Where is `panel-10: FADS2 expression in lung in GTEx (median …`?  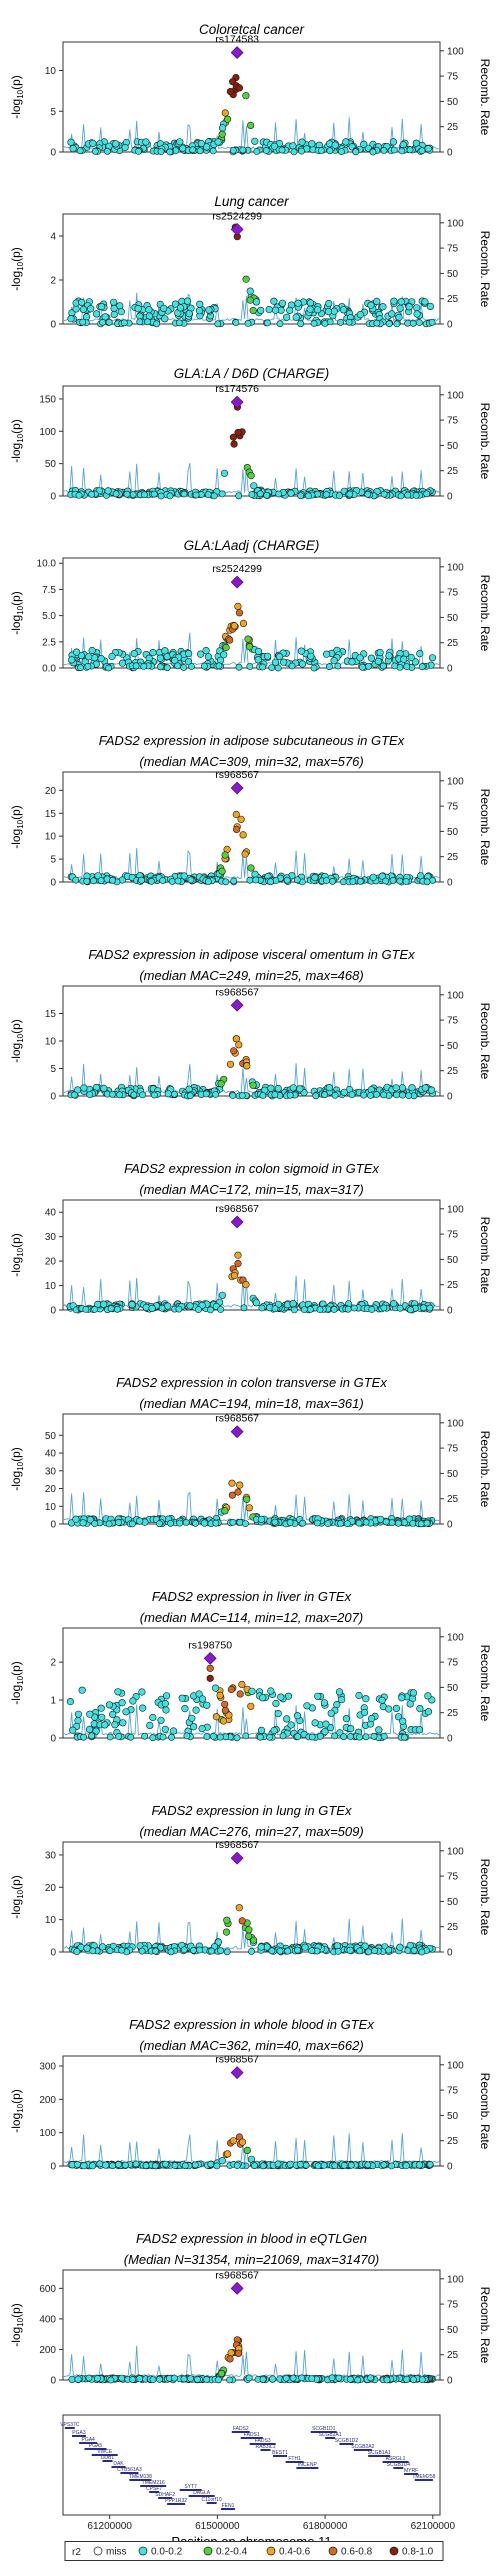 panel-10: FADS2 expression in lung in GTEx (median … is located at coordinates (250, 1881).